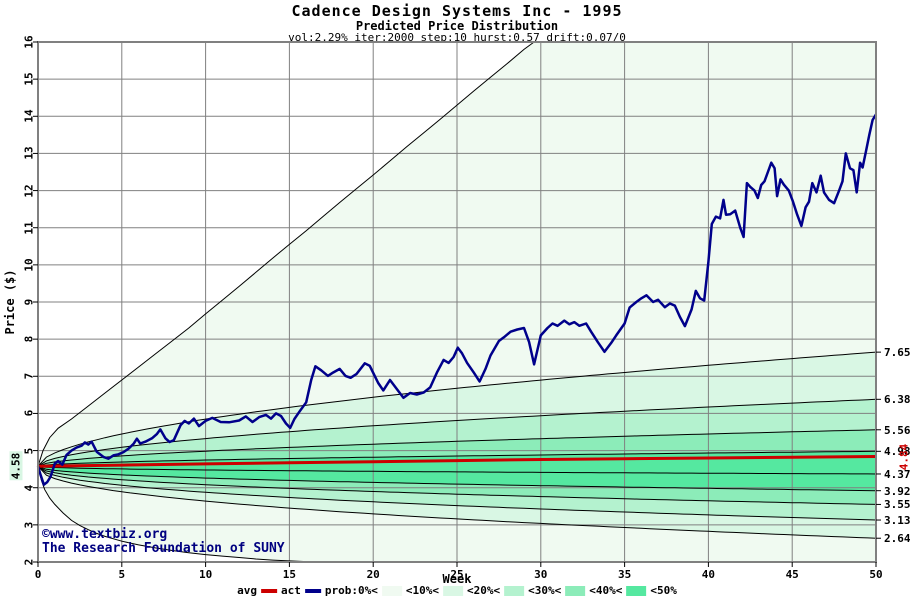 This screenshot has width=920, height=600. I want to click on x-tick-label: 50, so click(876, 574).